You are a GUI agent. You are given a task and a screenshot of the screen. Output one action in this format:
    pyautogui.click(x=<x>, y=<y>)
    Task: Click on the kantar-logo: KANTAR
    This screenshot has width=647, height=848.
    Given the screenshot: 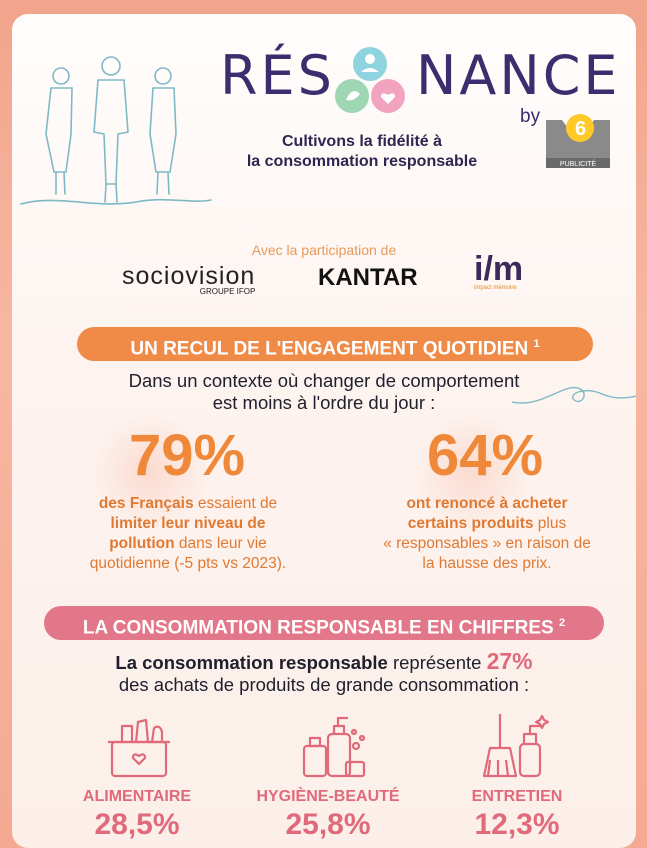 What is the action you would take?
    pyautogui.click(x=368, y=277)
    